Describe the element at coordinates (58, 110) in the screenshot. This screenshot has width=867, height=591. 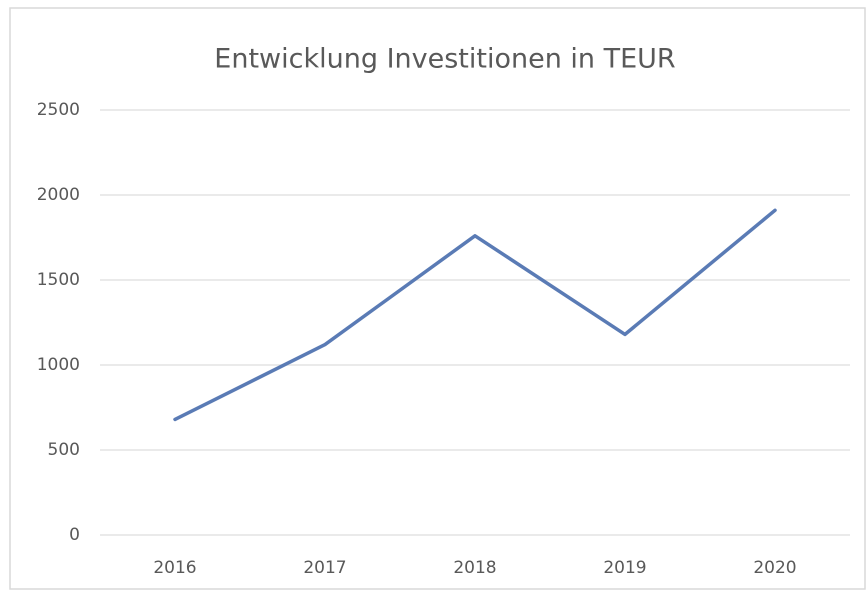
I see `y-tick-label: 2500` at that location.